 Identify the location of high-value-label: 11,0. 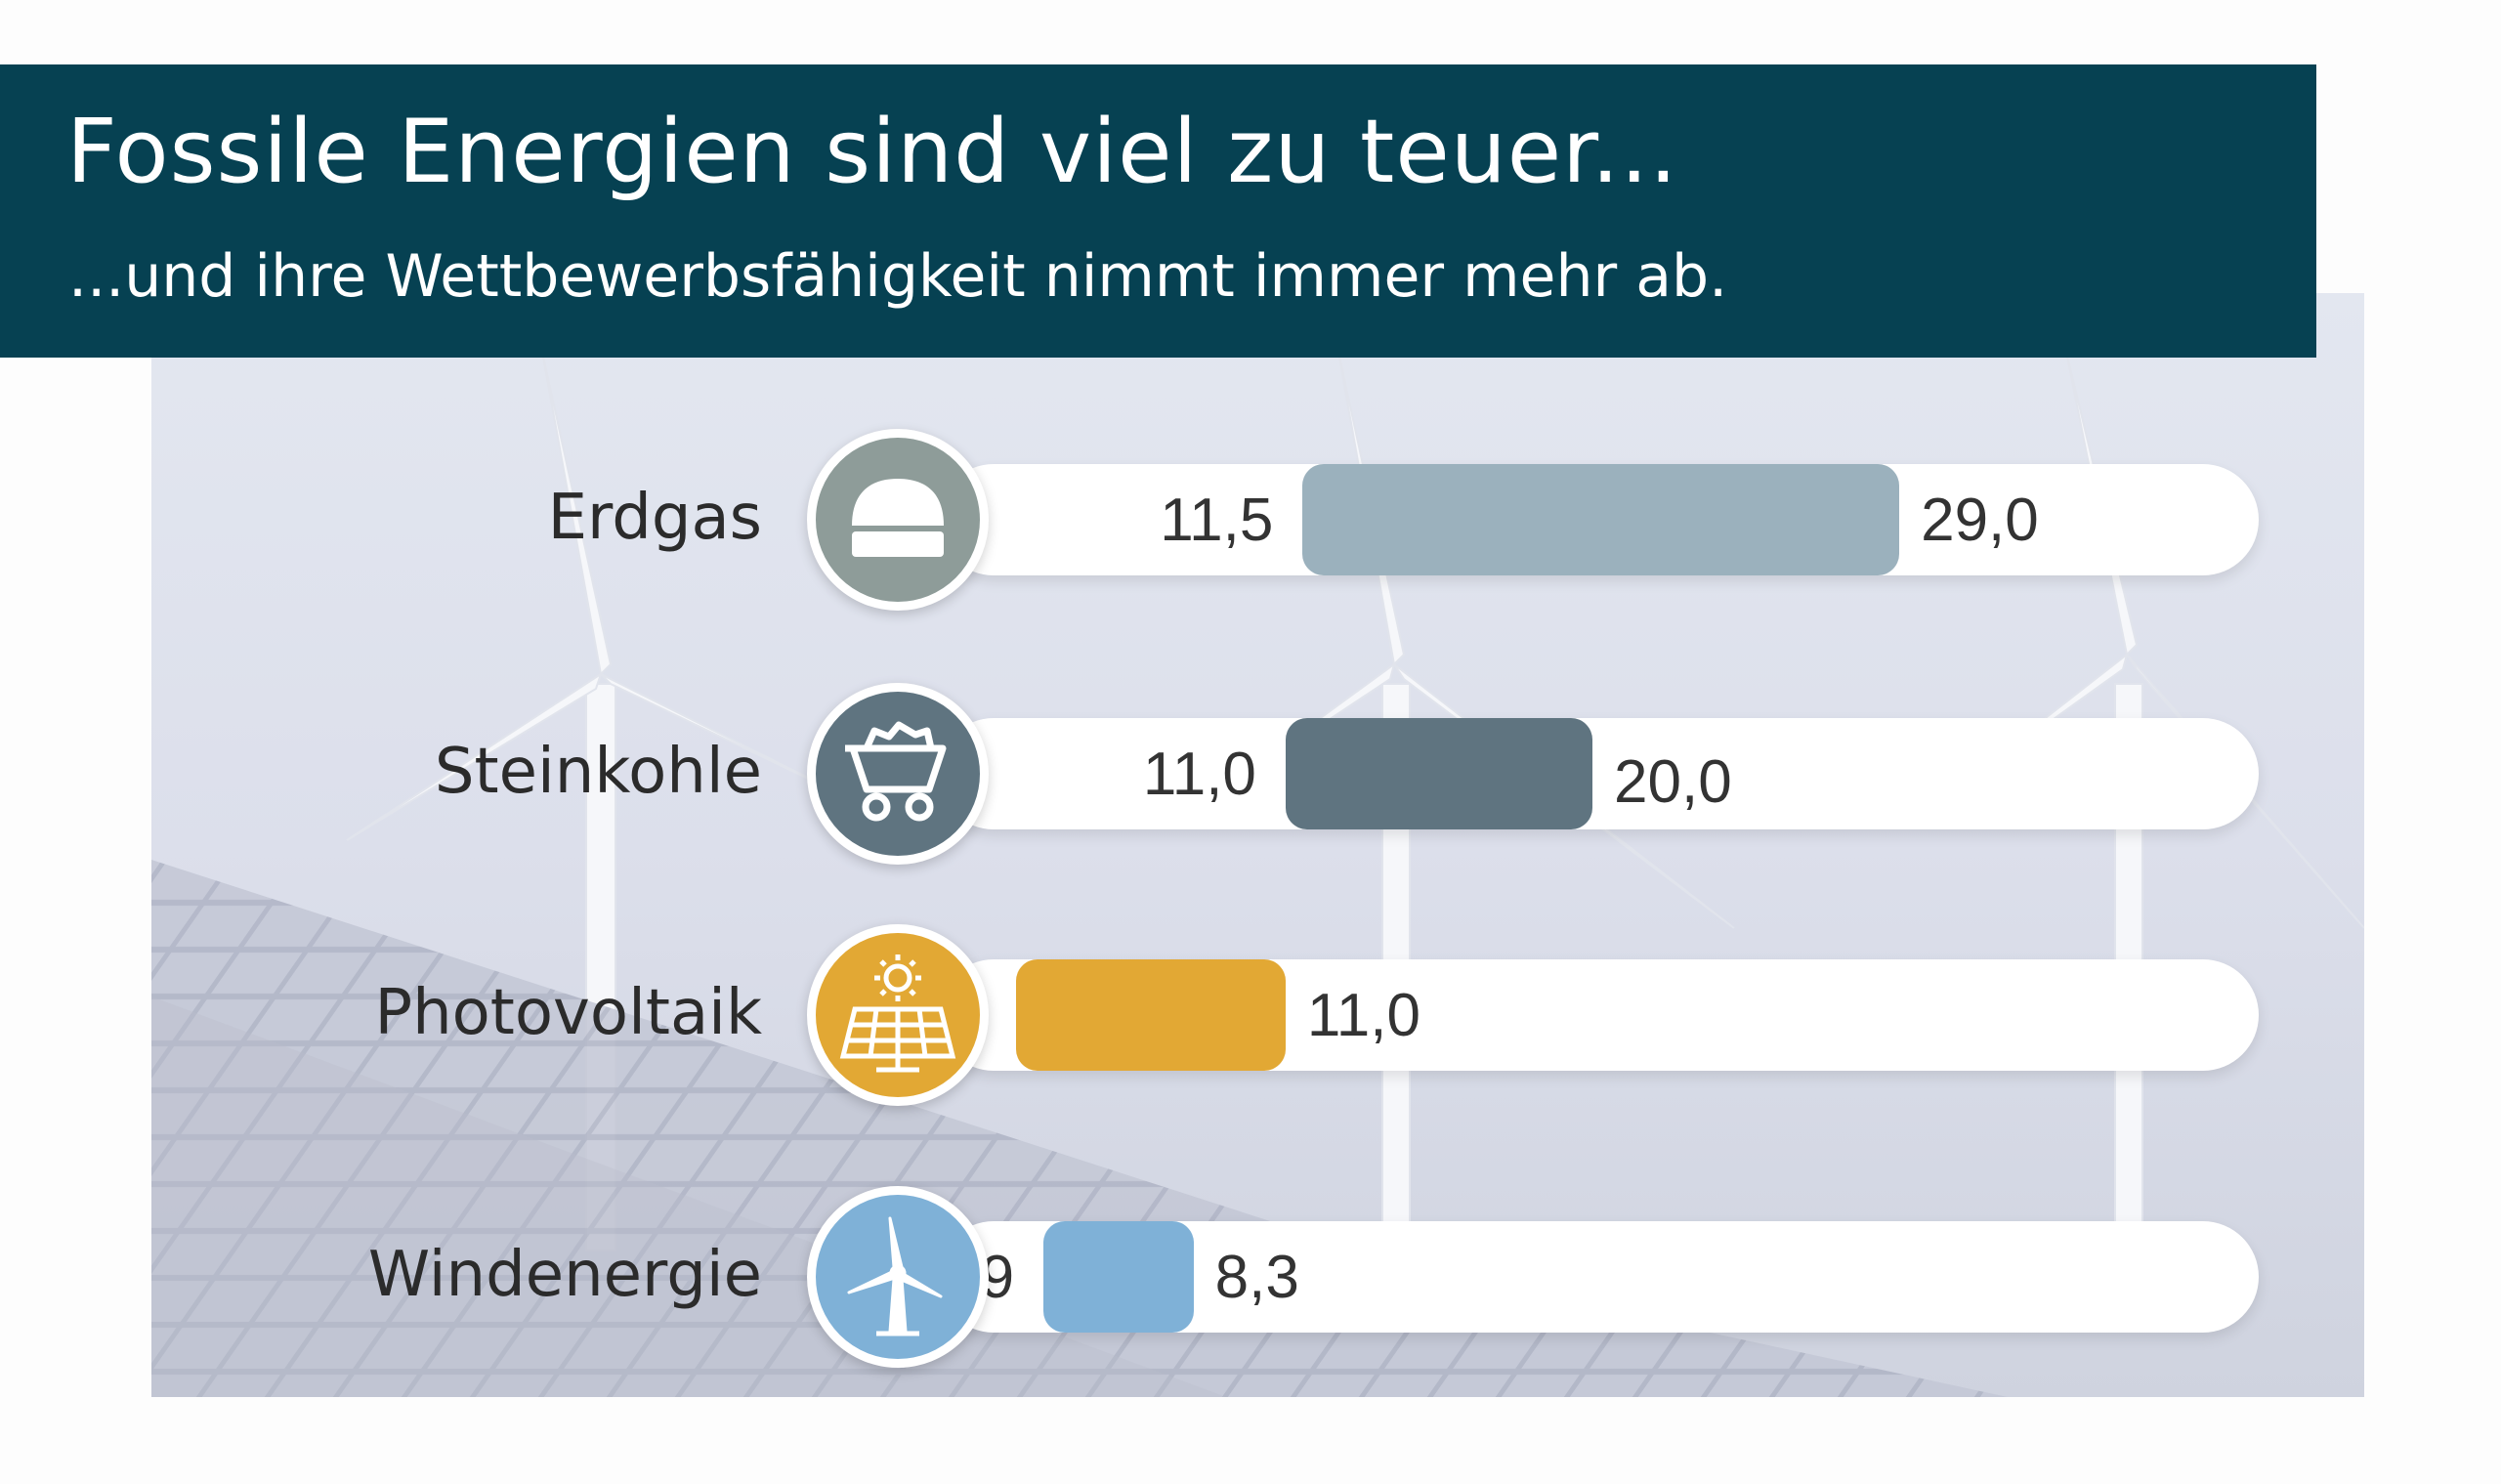
(1363, 1015).